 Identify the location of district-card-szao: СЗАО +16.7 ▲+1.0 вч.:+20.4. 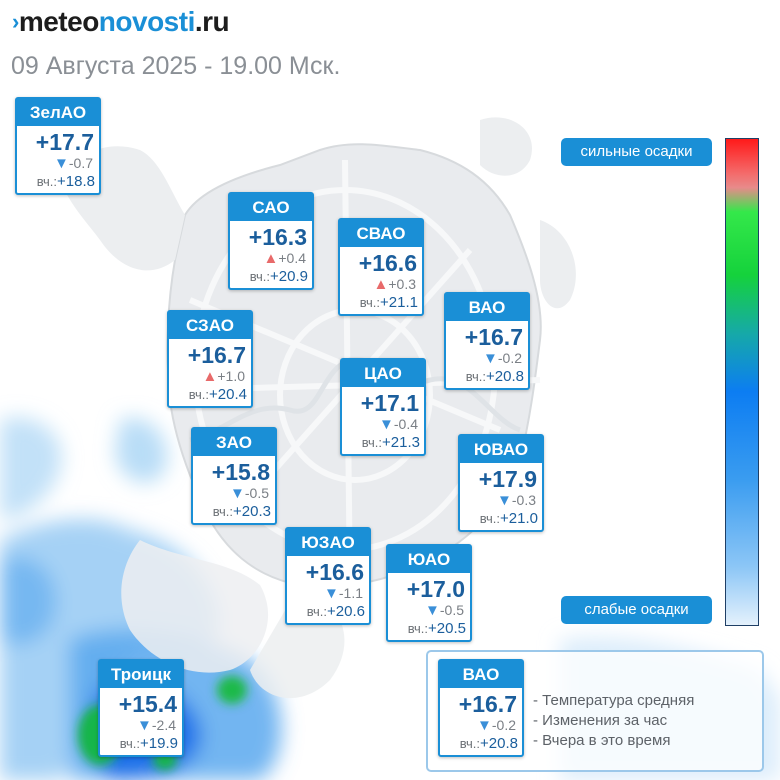
(210, 359).